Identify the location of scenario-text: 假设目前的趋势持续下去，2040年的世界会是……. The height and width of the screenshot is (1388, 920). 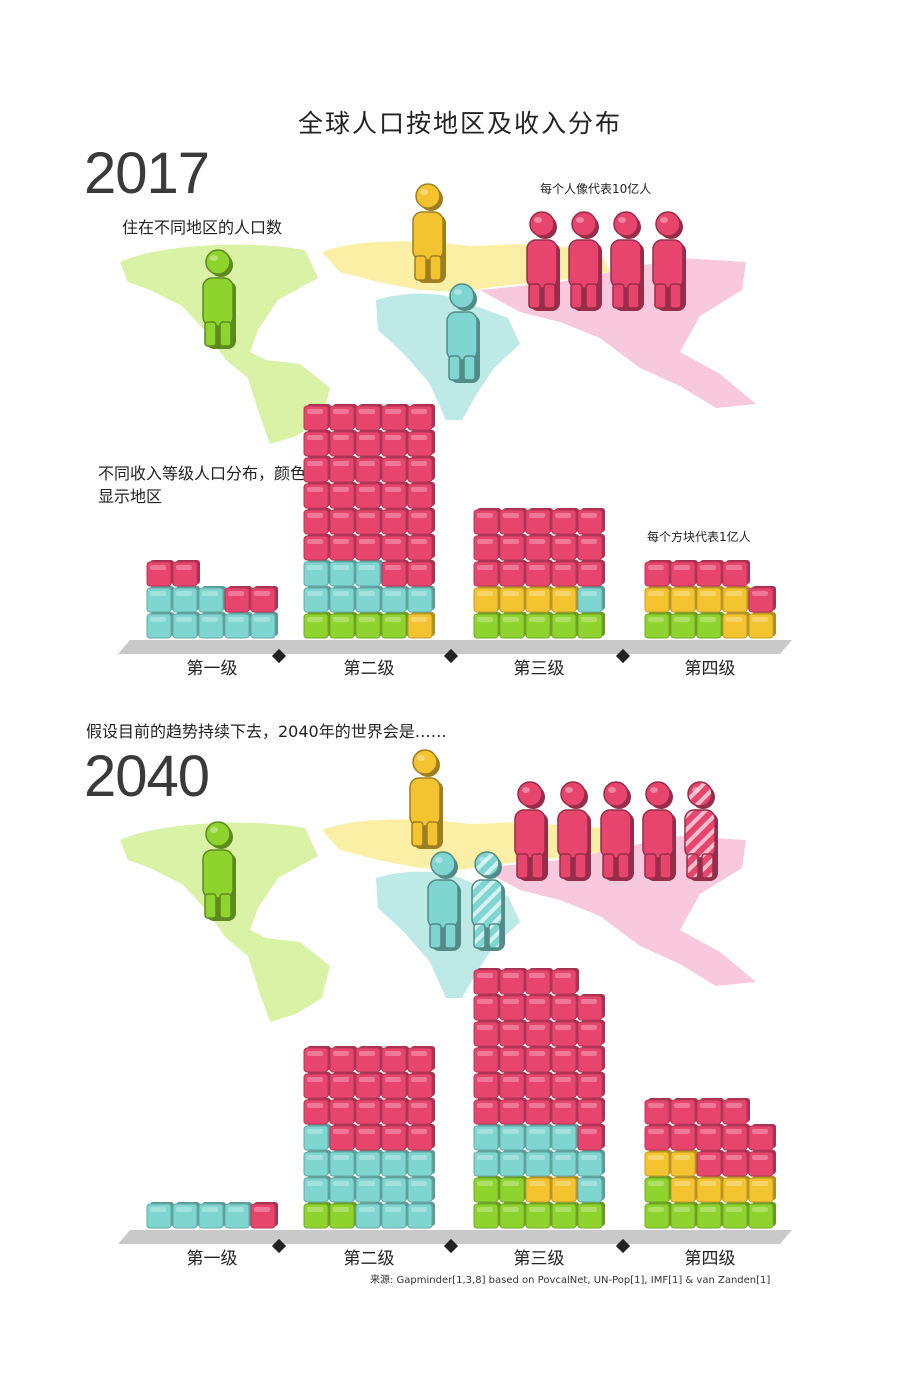
(266, 731).